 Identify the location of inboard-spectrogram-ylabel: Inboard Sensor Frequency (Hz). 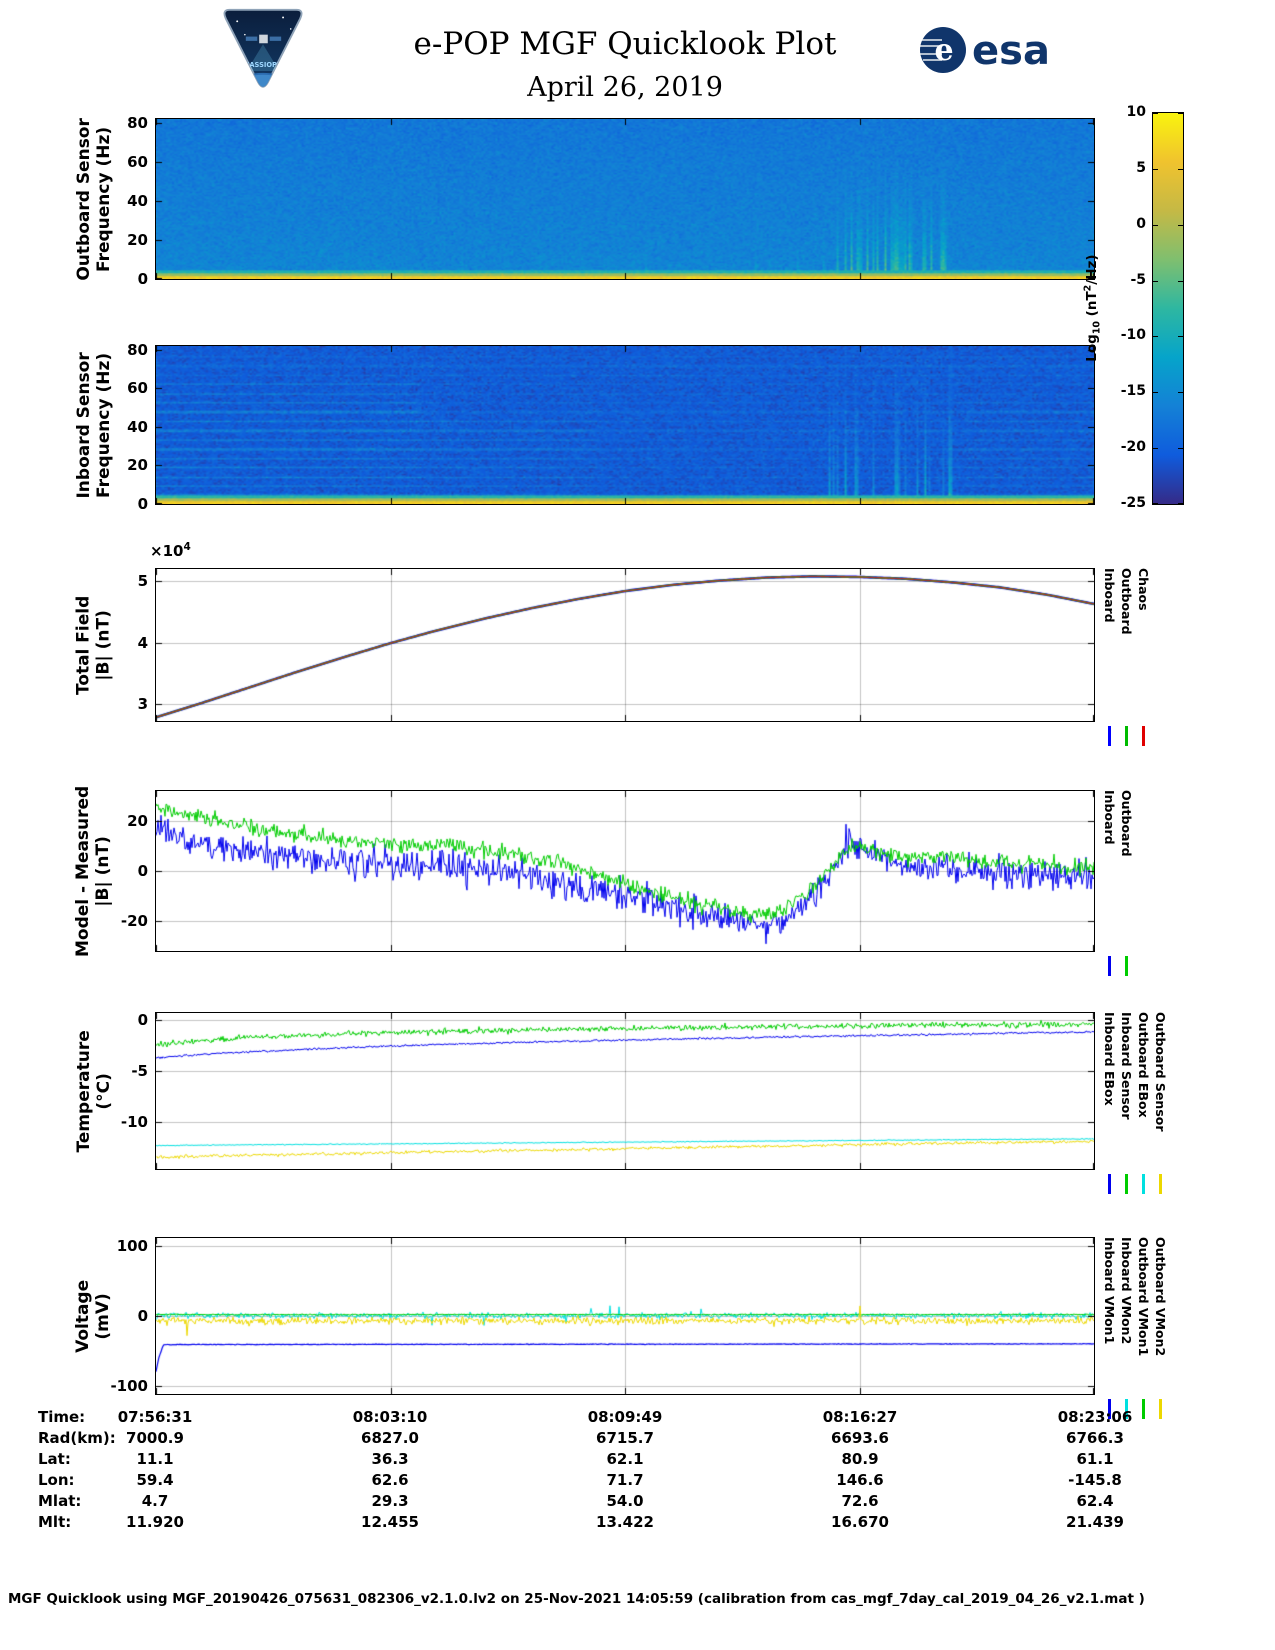
(93, 425).